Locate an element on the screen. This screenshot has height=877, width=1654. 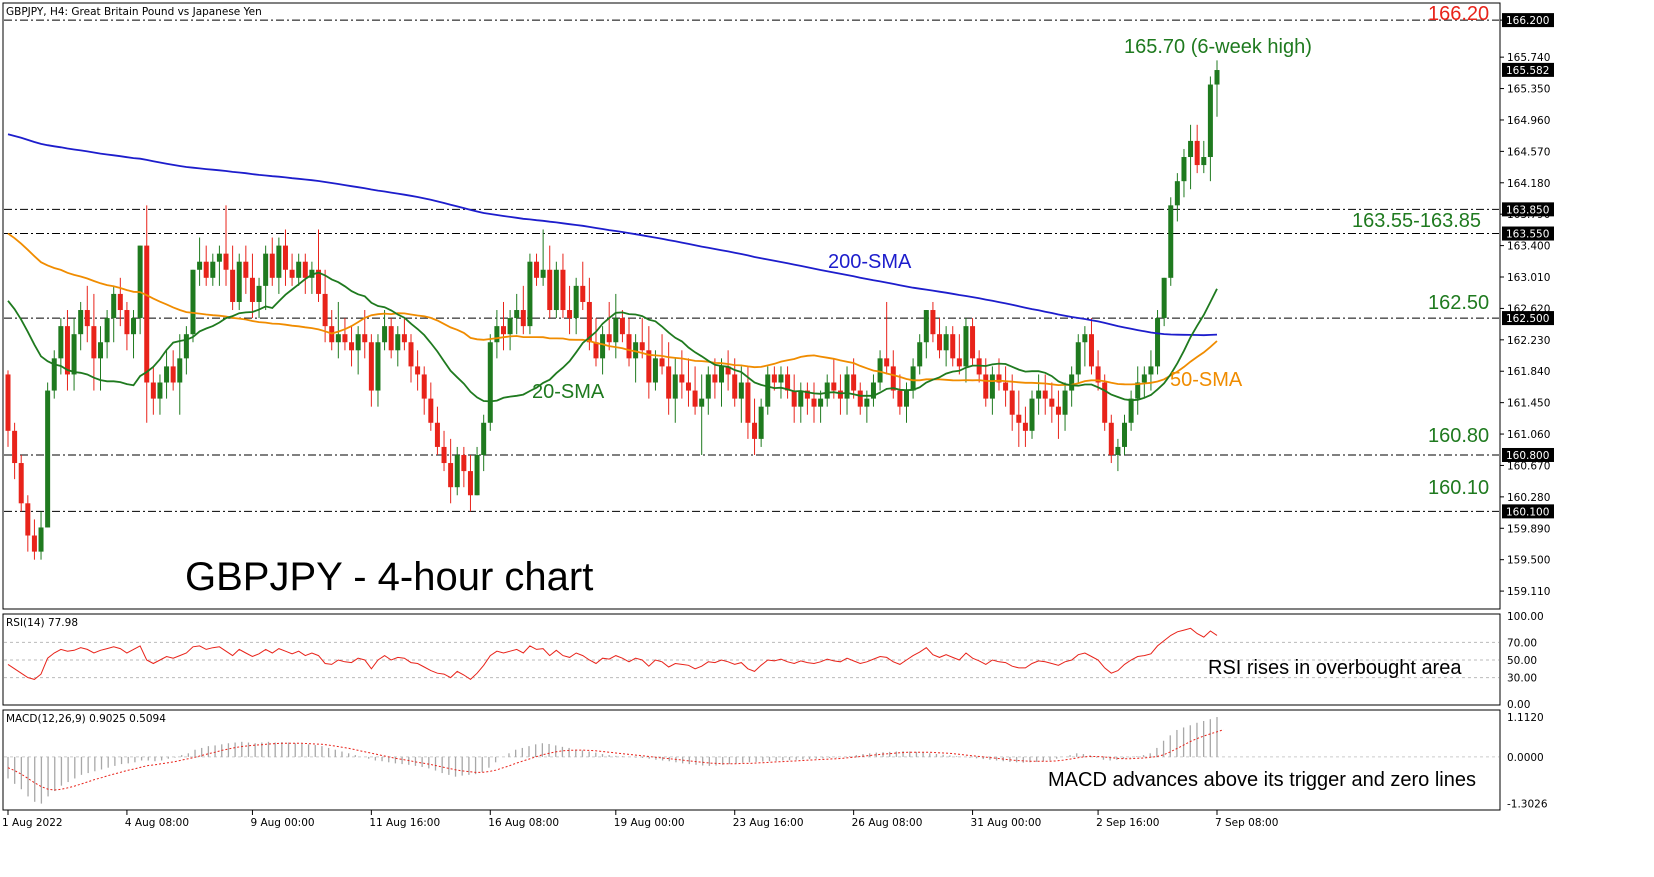
price-tag-label: 160.100 is located at coordinates (1527, 512).